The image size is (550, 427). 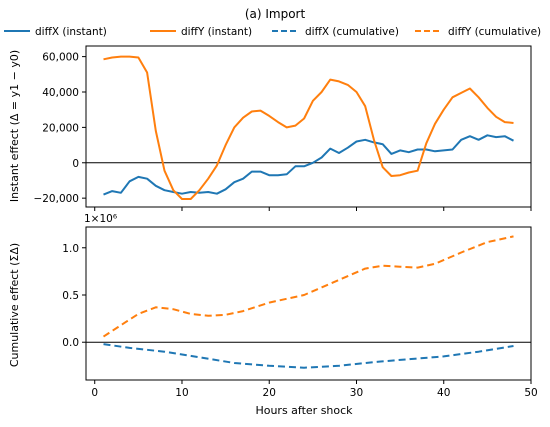 I want to click on bottom-y-tick-label: 1.0, so click(x=70, y=249).